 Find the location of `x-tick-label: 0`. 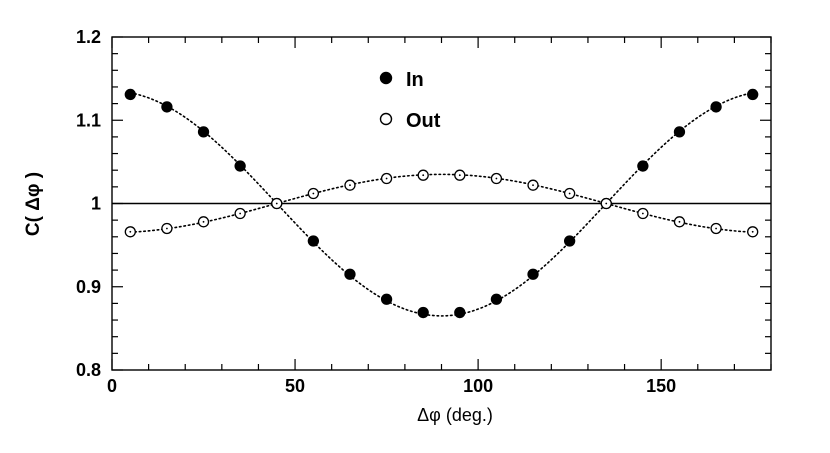

x-tick-label: 0 is located at coordinates (112, 386).